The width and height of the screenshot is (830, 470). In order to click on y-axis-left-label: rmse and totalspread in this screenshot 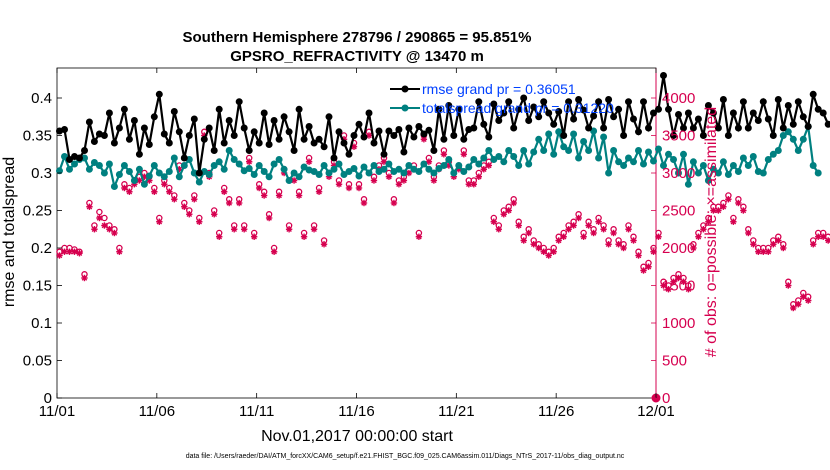, I will do `click(9, 232)`.